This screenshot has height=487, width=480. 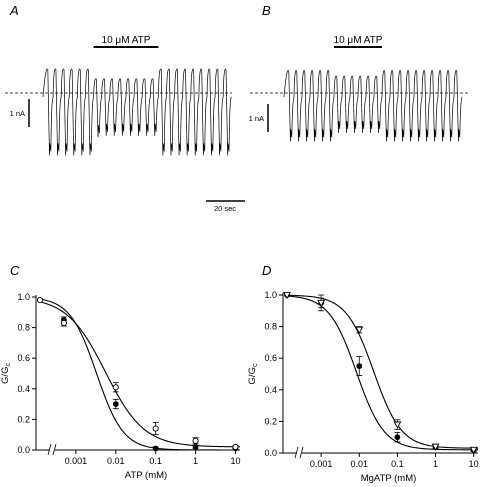 I want to click on trace-panel-b: 10 μM ATP 1 nA, so click(x=359, y=88).